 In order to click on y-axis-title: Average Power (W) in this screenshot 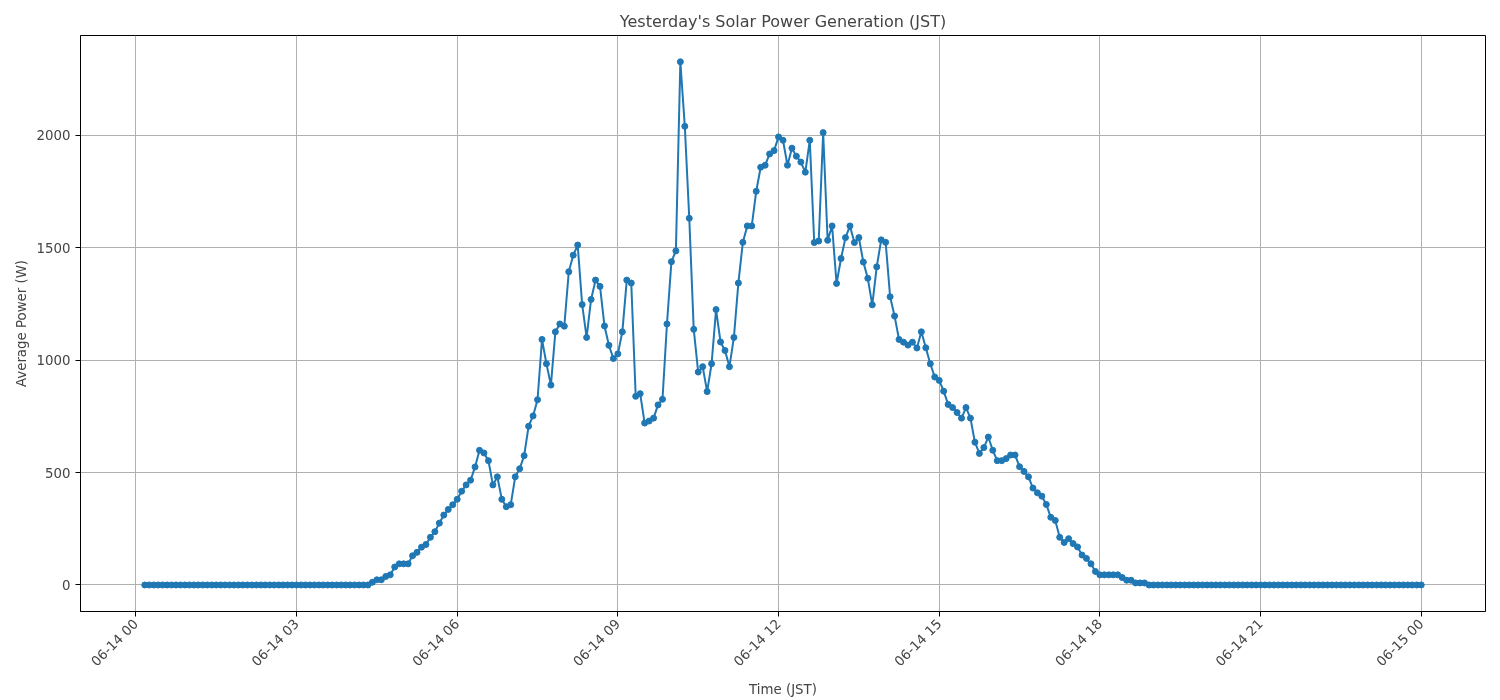, I will do `click(21, 323)`.